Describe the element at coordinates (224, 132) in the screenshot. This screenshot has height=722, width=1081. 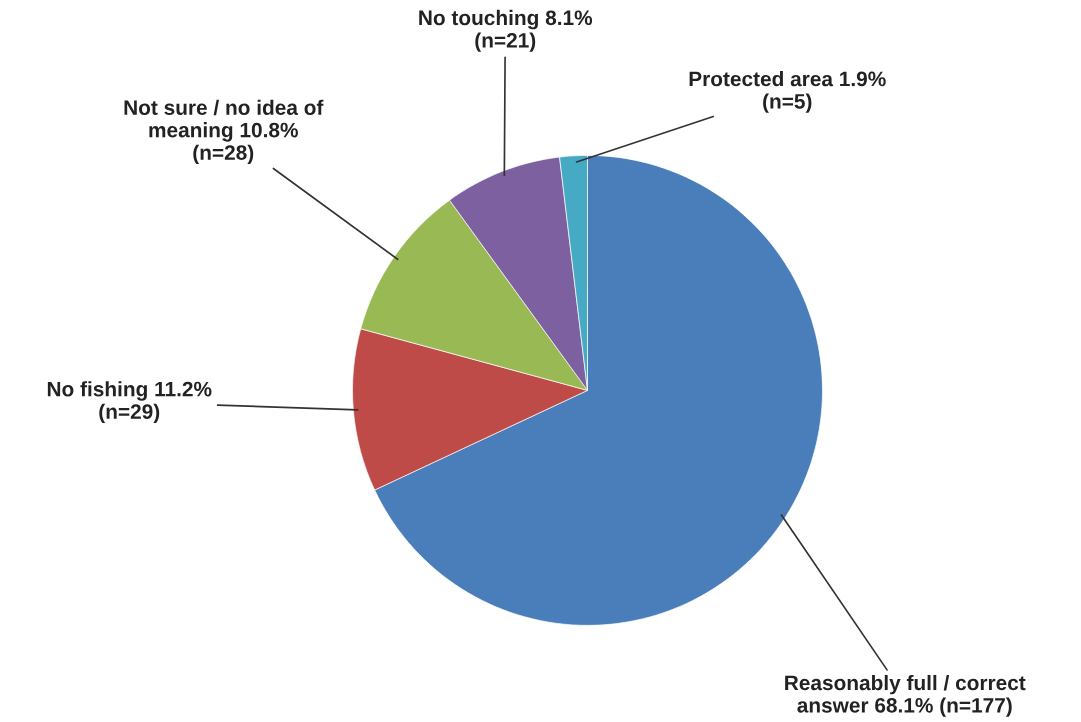
I see `slice-label: Not sure / no idea of meaning 10.8% (n=28)` at that location.